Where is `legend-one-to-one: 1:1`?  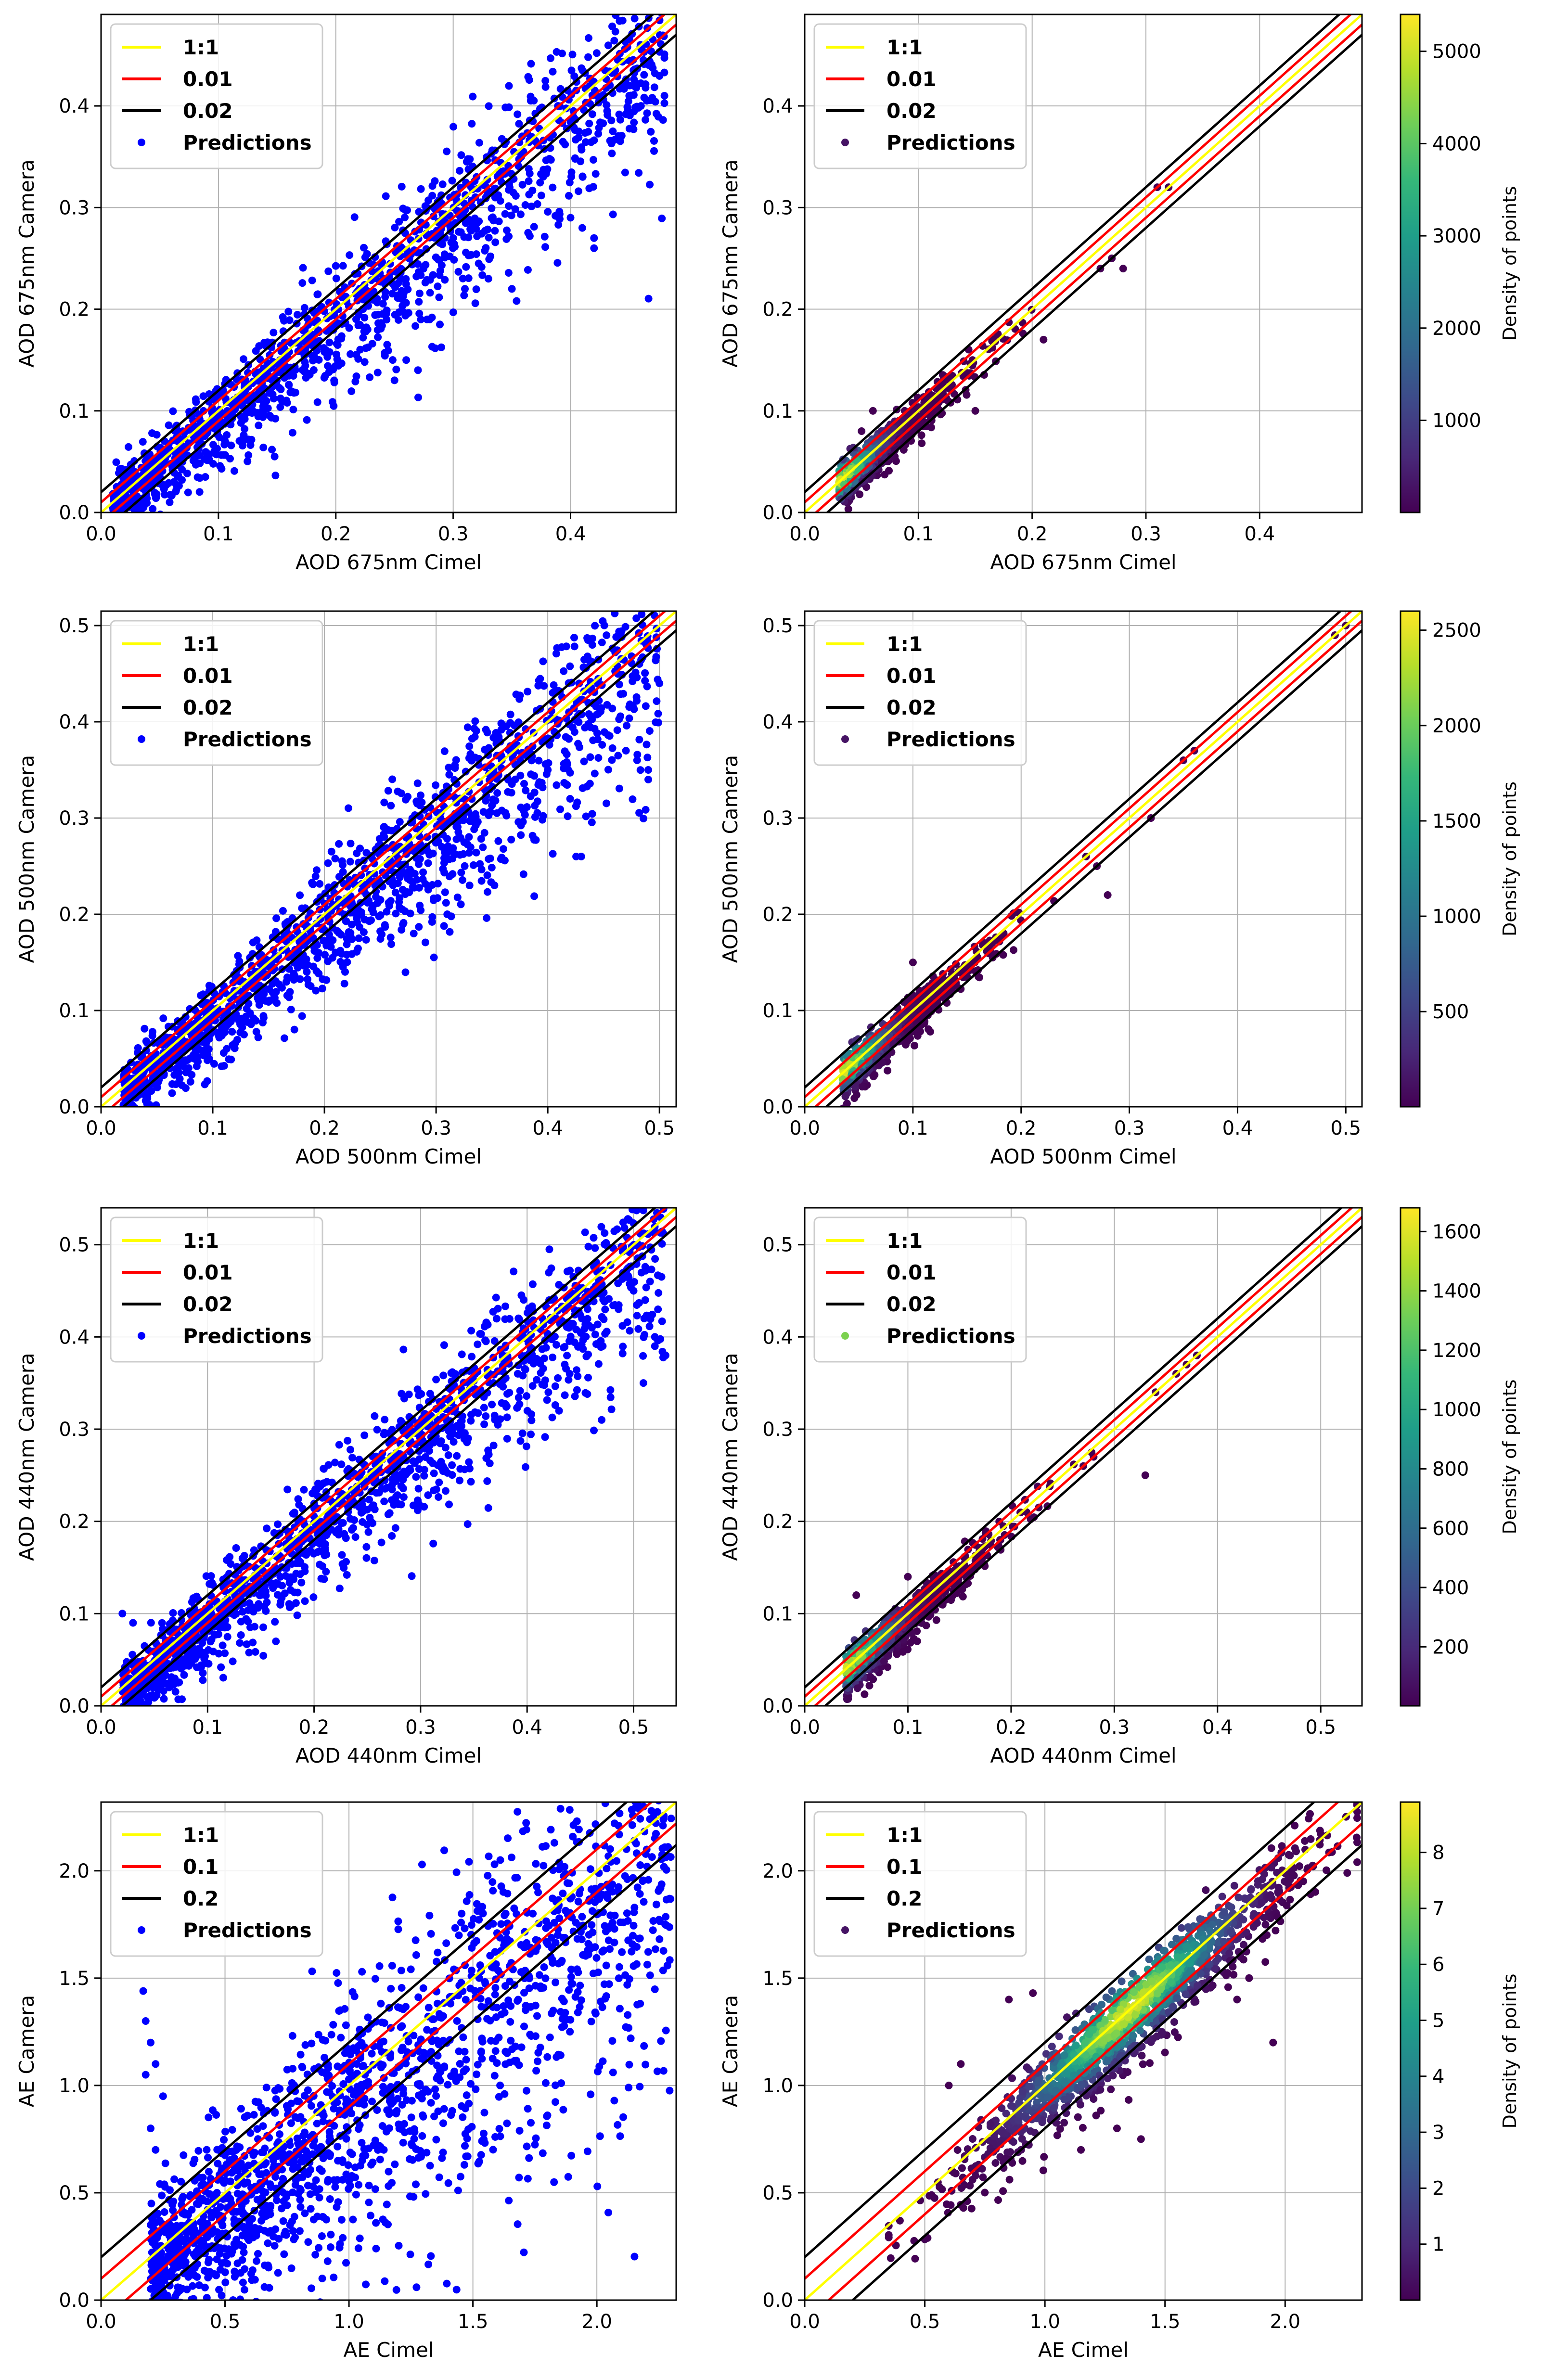 legend-one-to-one: 1:1 is located at coordinates (874, 47).